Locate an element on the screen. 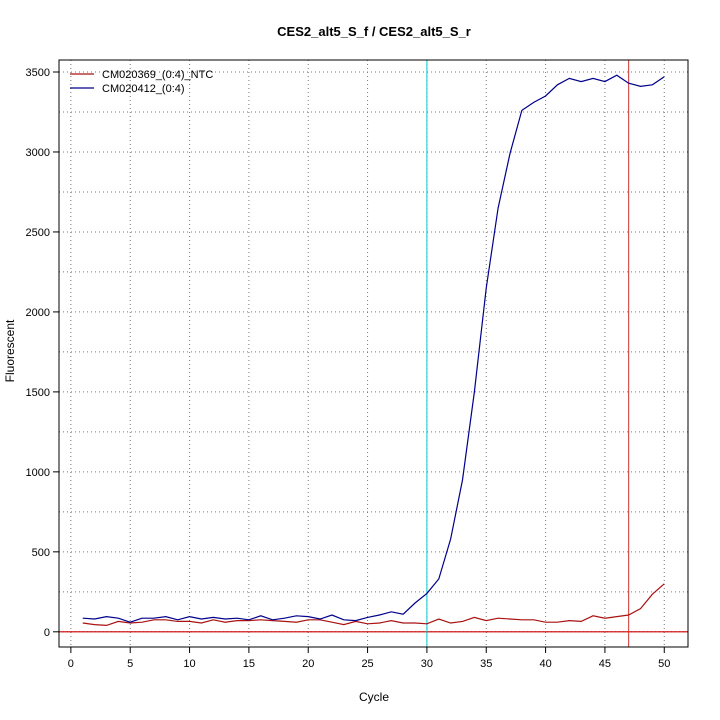 This screenshot has width=720, height=720. x-tick-label: 20 is located at coordinates (308, 664).